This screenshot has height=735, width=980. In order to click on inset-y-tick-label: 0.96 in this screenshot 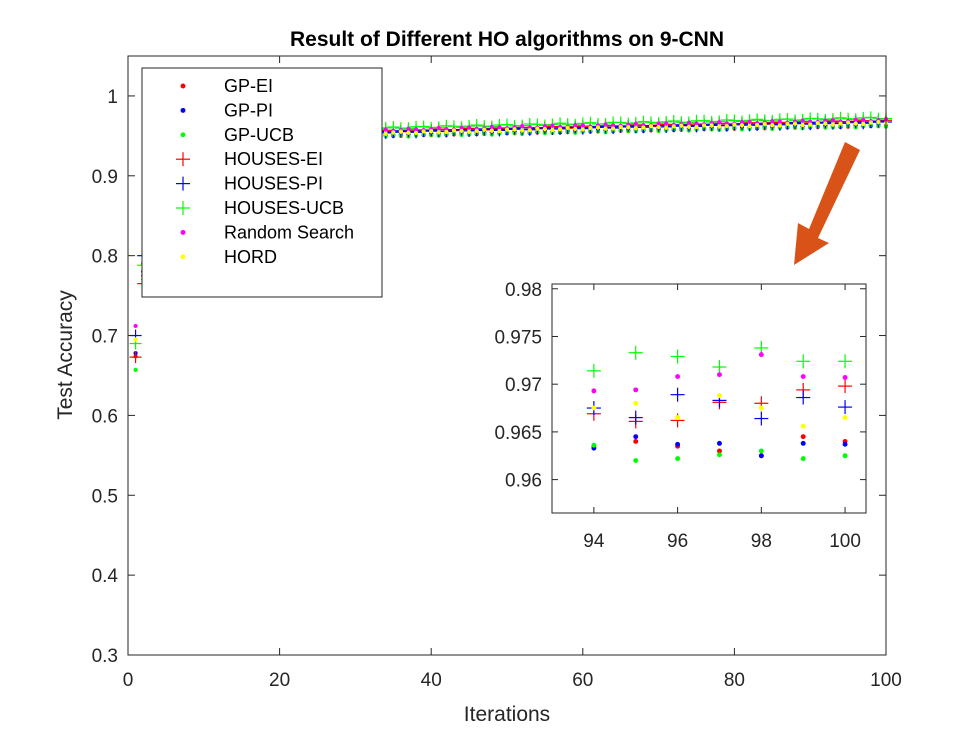, I will do `click(523, 481)`.